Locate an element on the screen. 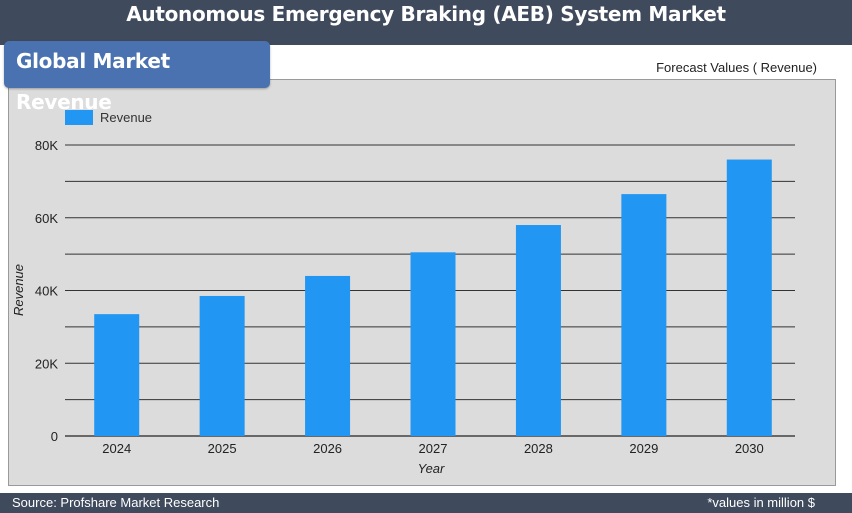 This screenshot has width=852, height=513. source-note: Source: Profshare Market Research is located at coordinates (116, 502).